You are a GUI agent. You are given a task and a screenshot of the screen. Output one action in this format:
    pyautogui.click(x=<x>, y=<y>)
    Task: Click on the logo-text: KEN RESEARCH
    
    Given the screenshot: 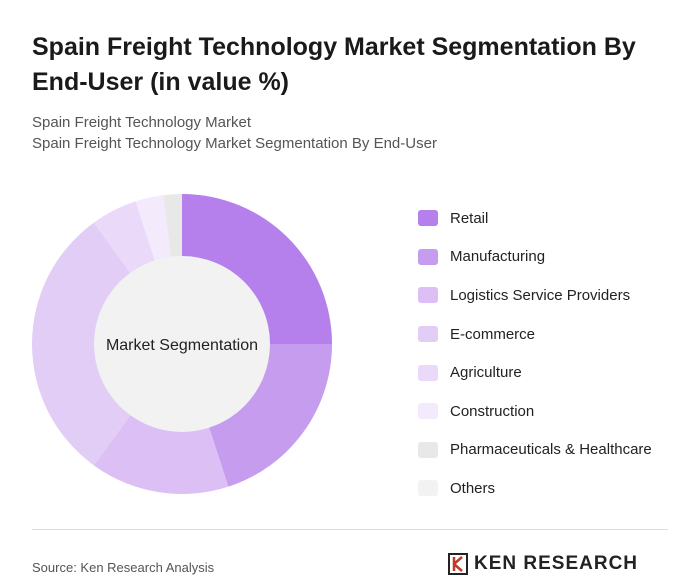 What is the action you would take?
    pyautogui.click(x=556, y=563)
    